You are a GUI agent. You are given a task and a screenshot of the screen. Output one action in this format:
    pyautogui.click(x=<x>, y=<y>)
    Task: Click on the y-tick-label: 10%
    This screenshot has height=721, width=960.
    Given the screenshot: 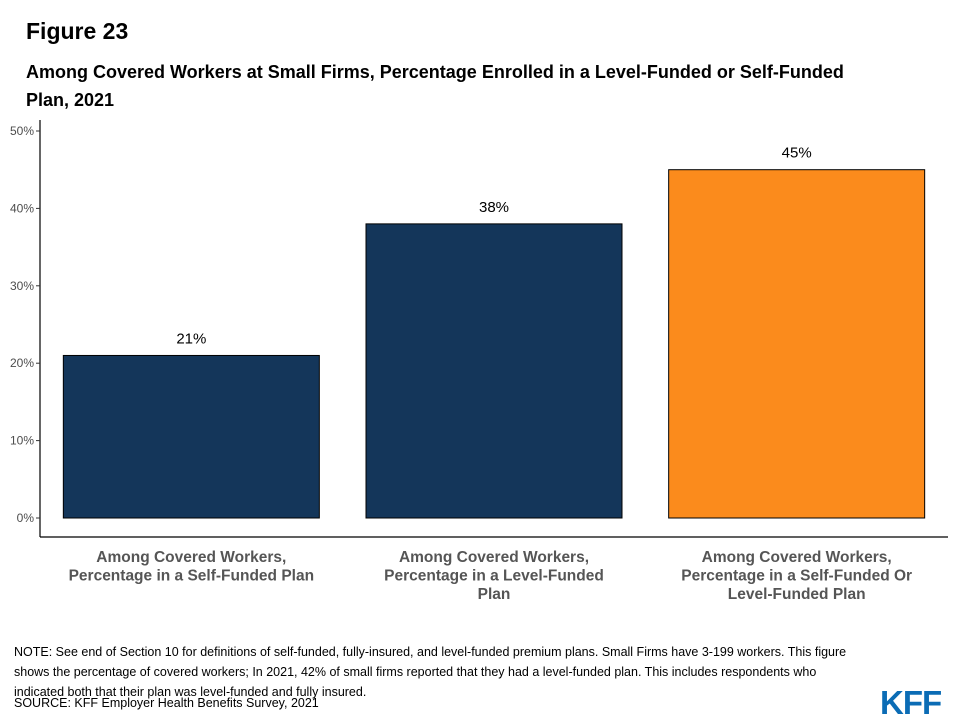 What is the action you would take?
    pyautogui.click(x=22, y=441)
    